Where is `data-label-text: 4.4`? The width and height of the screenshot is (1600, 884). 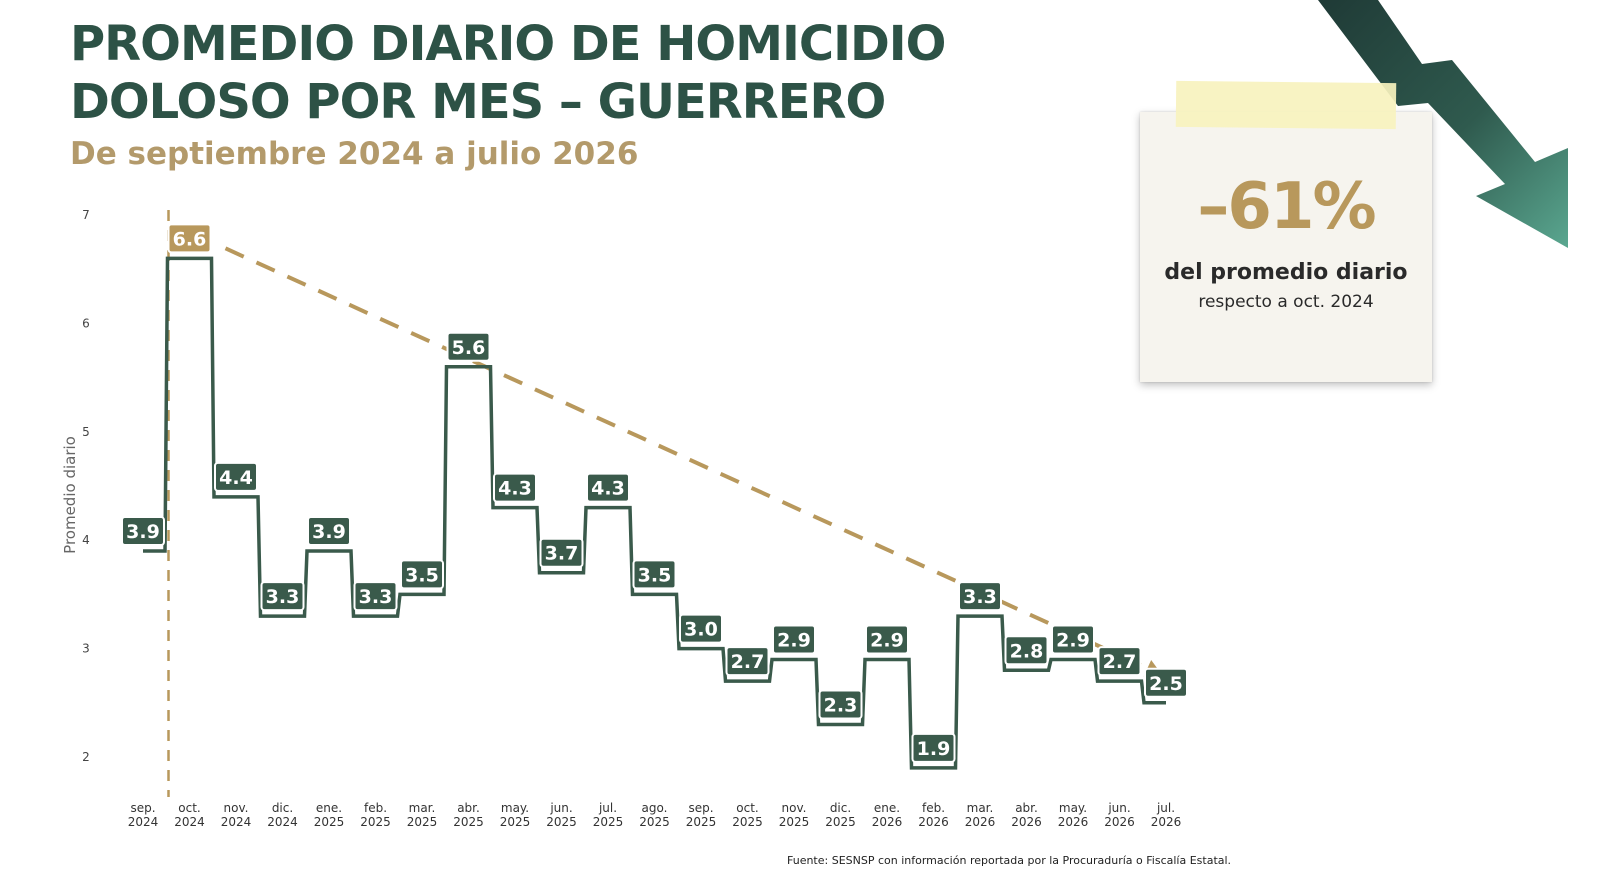 data-label-text: 4.4 is located at coordinates (236, 478).